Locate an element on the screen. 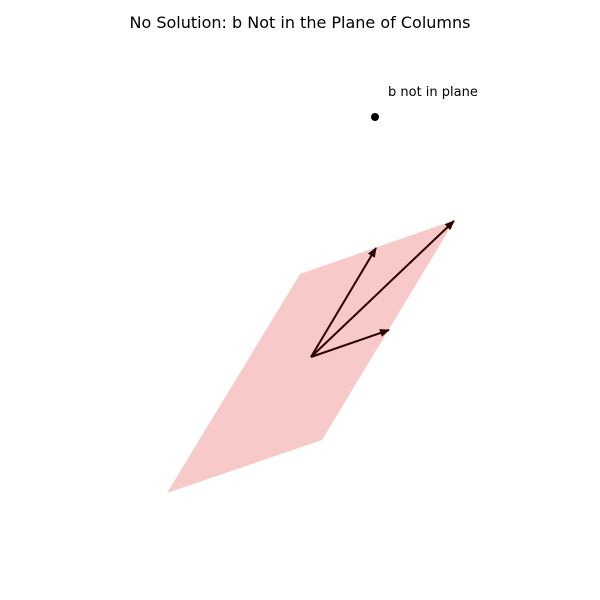 The width and height of the screenshot is (600, 600). point-b is located at coordinates (375, 117).